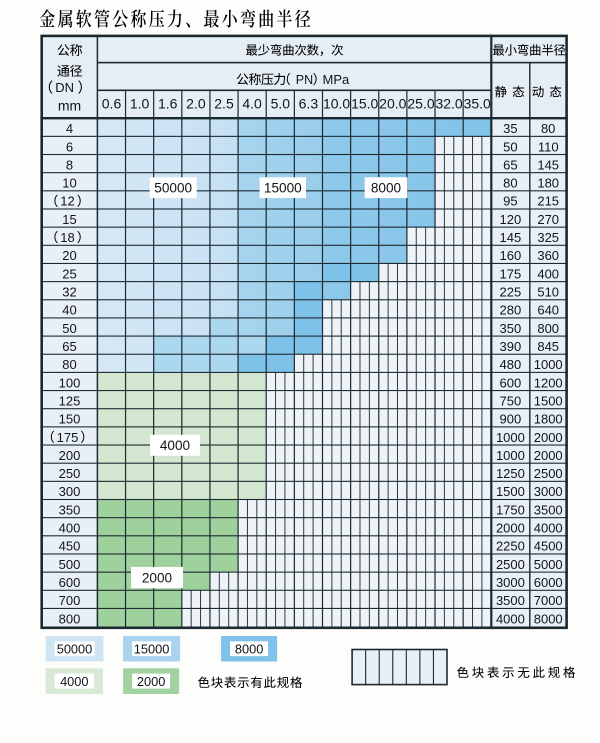 The height and width of the screenshot is (743, 600). What do you see at coordinates (69, 164) in the screenshot?
I see `svg-text: 8` at bounding box center [69, 164].